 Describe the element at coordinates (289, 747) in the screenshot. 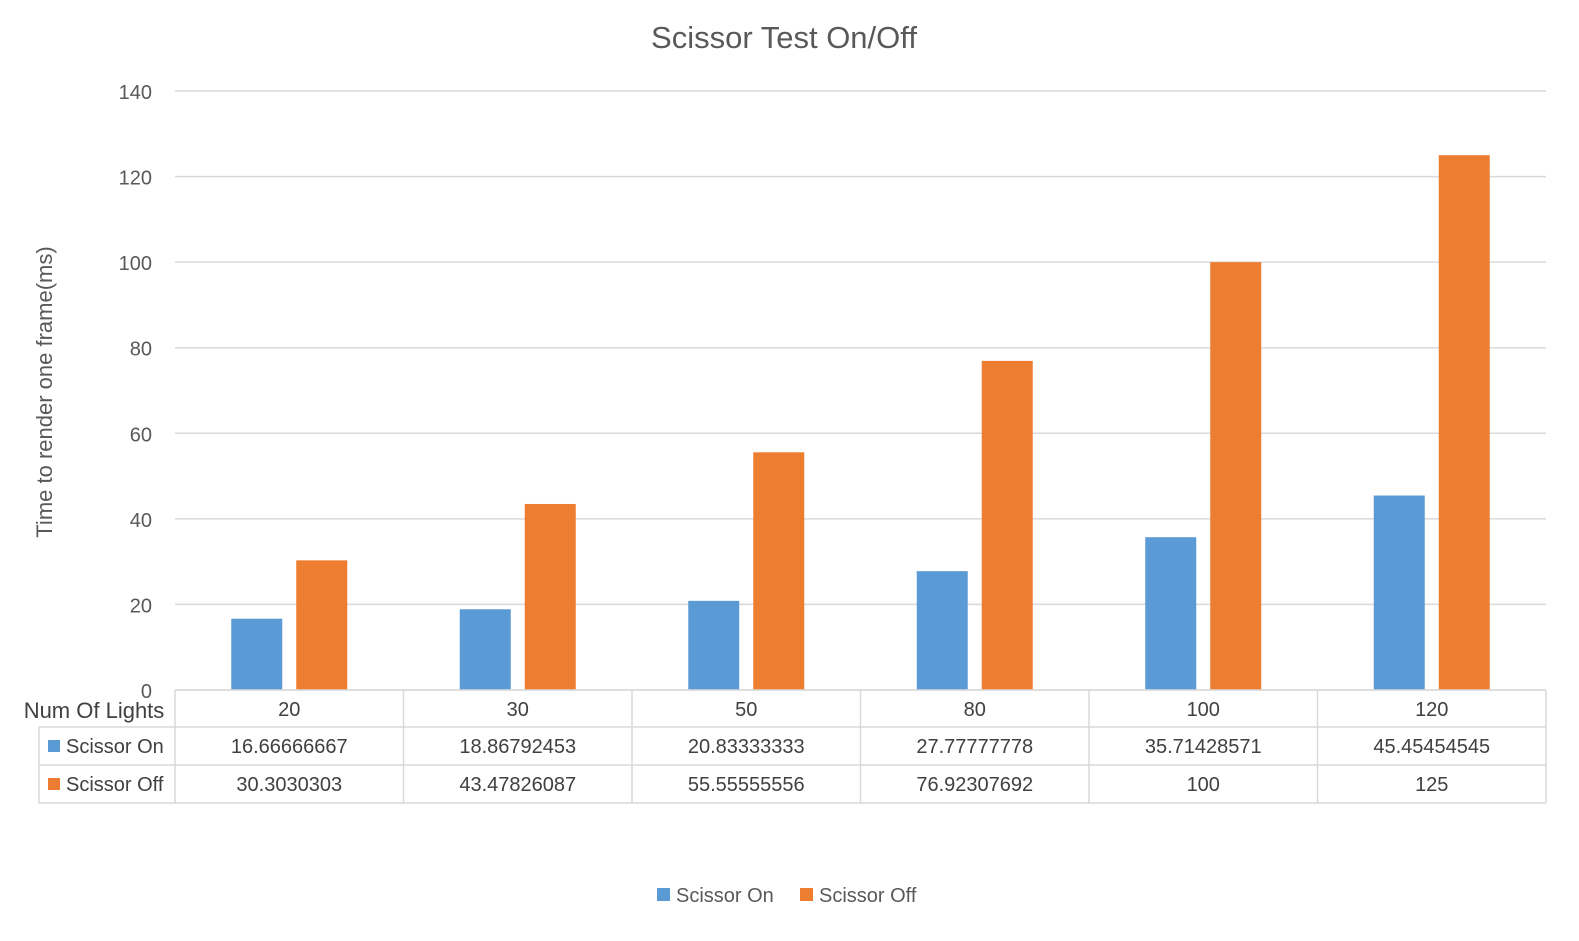

I see `data-label: 16.66666667` at that location.